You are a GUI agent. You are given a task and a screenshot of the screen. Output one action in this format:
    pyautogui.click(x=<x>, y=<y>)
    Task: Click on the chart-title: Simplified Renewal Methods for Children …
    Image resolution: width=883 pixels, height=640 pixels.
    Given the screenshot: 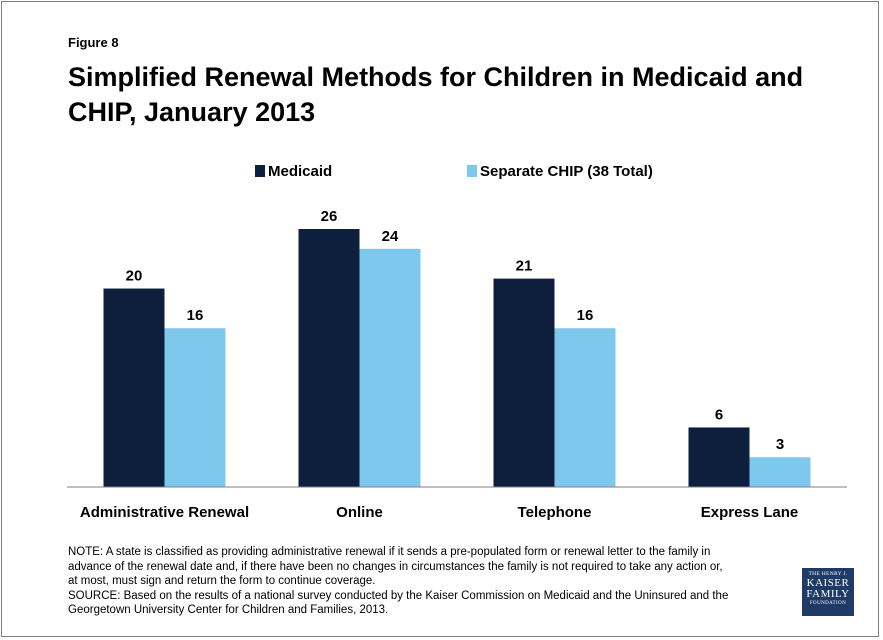 What is the action you would take?
    pyautogui.click(x=436, y=94)
    